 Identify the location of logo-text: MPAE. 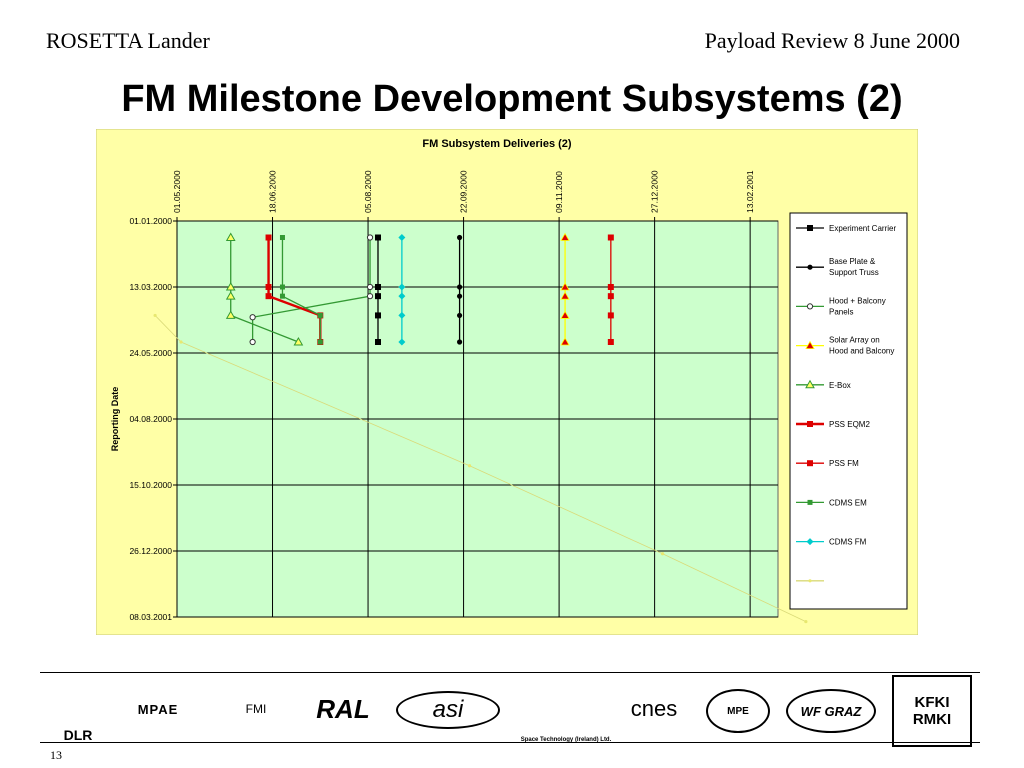
(158, 709).